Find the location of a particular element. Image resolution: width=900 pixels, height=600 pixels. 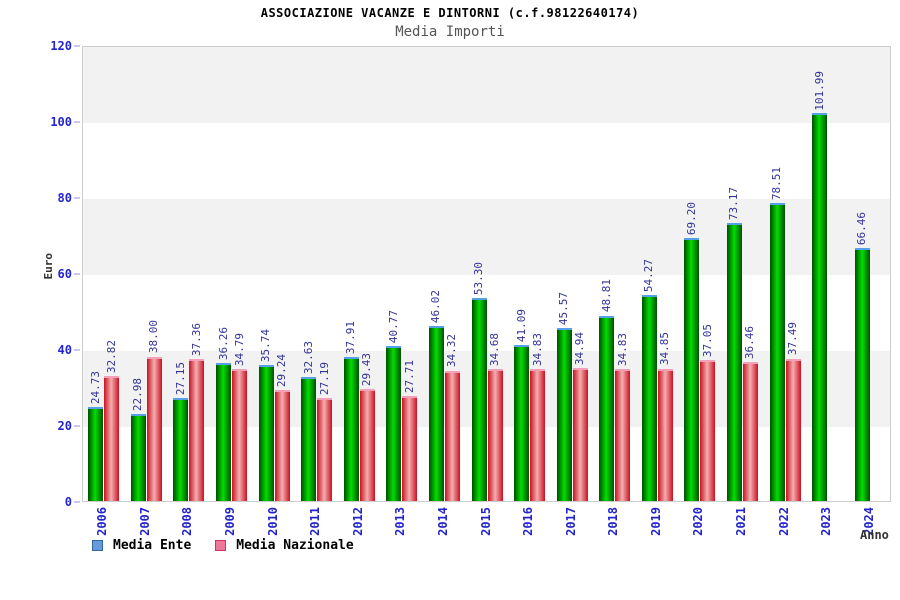

bar-media-ente-2012 is located at coordinates (351, 428).